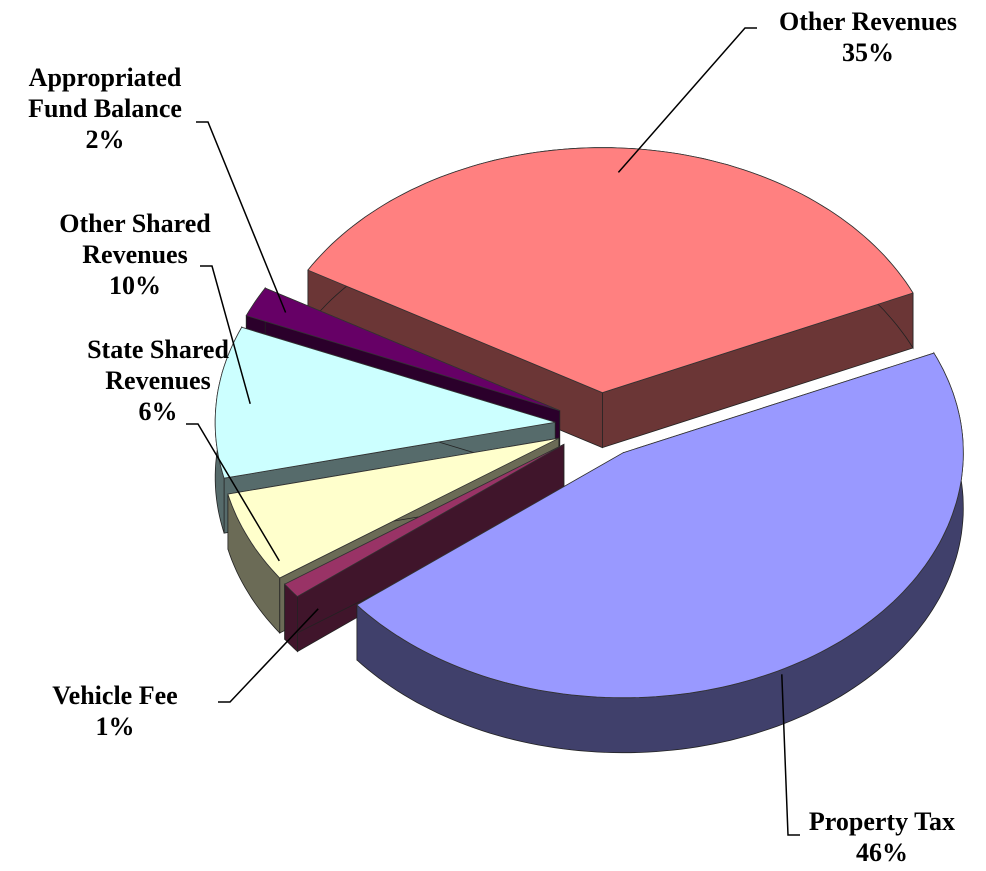 Image resolution: width=986 pixels, height=871 pixels. I want to click on slice-label: Appropriated Fund Balance 2%, so click(105, 108).